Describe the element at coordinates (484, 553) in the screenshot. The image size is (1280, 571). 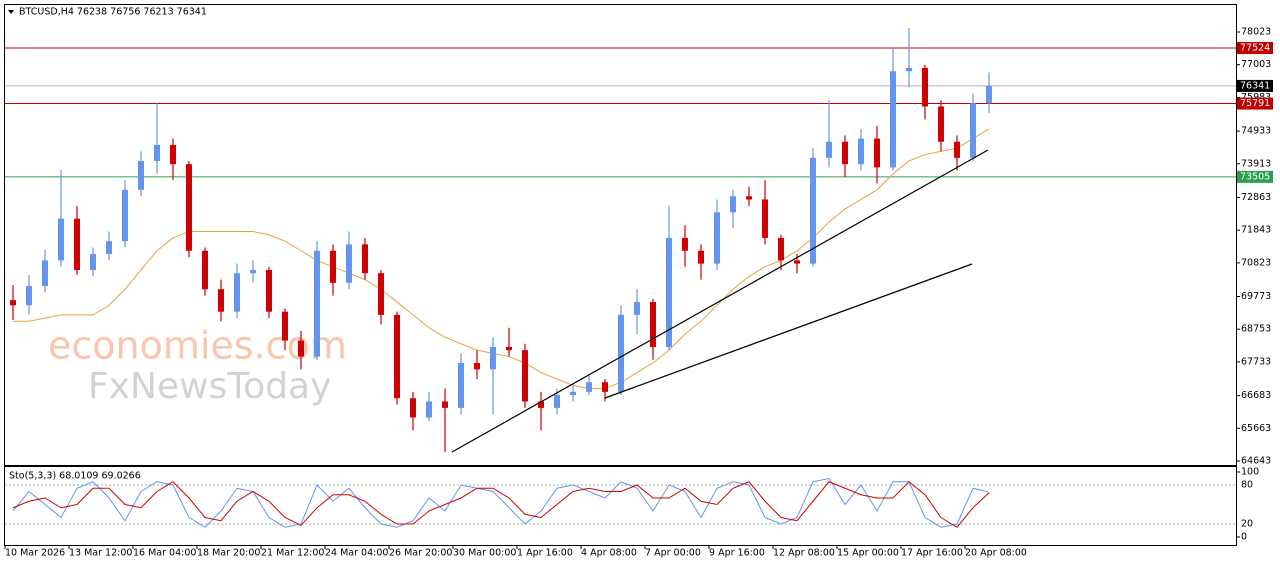
I see `x-tick-label: 30 Mar 00:00` at that location.